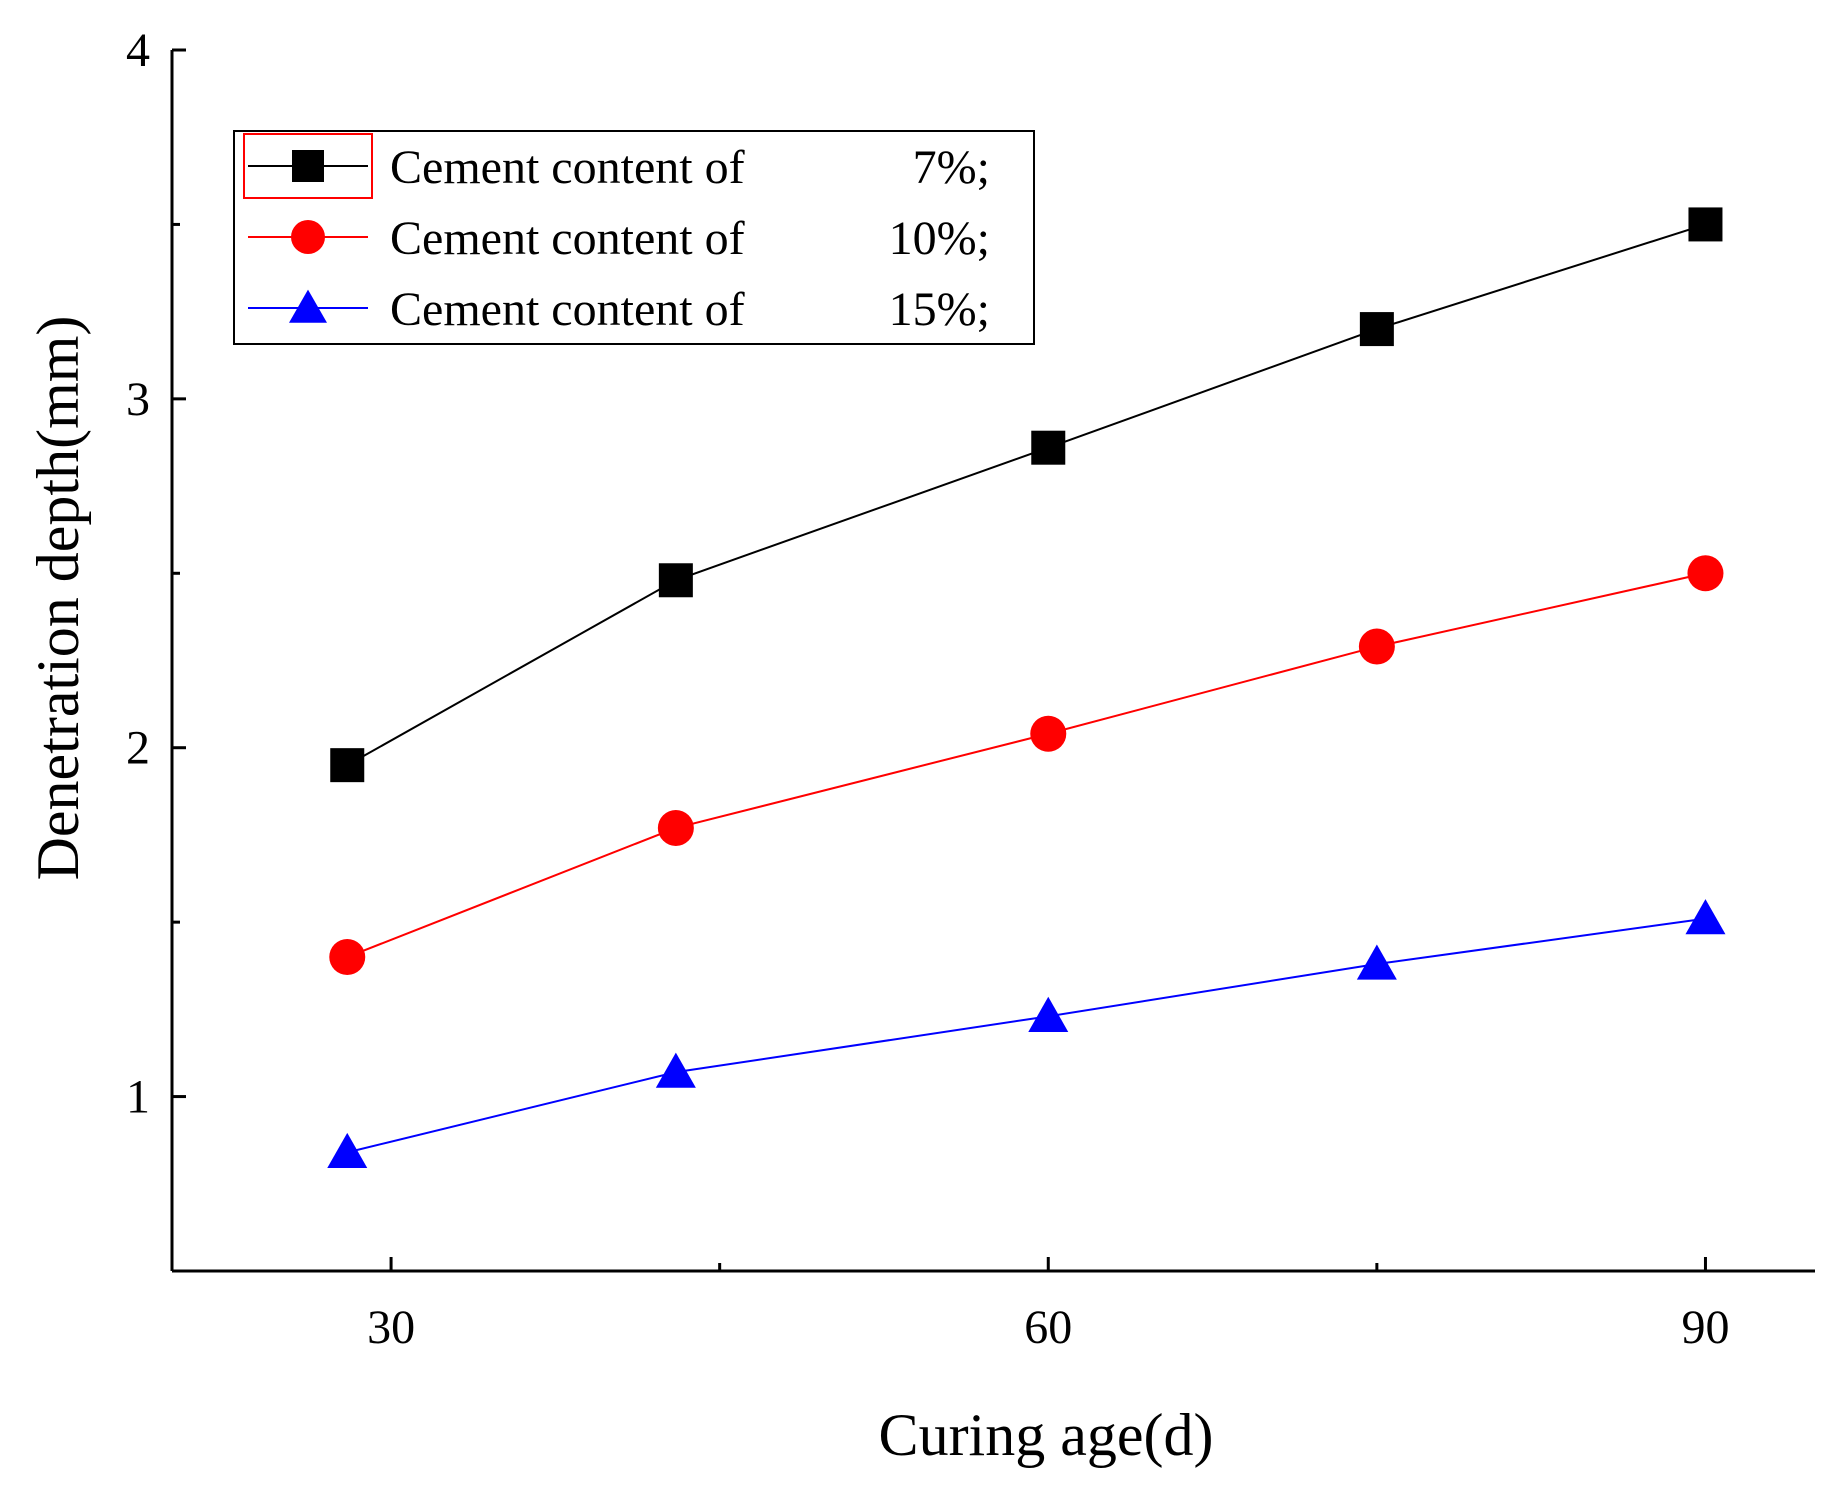 This screenshot has height=1495, width=1840. Describe the element at coordinates (1048, 1327) in the screenshot. I see `x-tick-label: 60` at that location.